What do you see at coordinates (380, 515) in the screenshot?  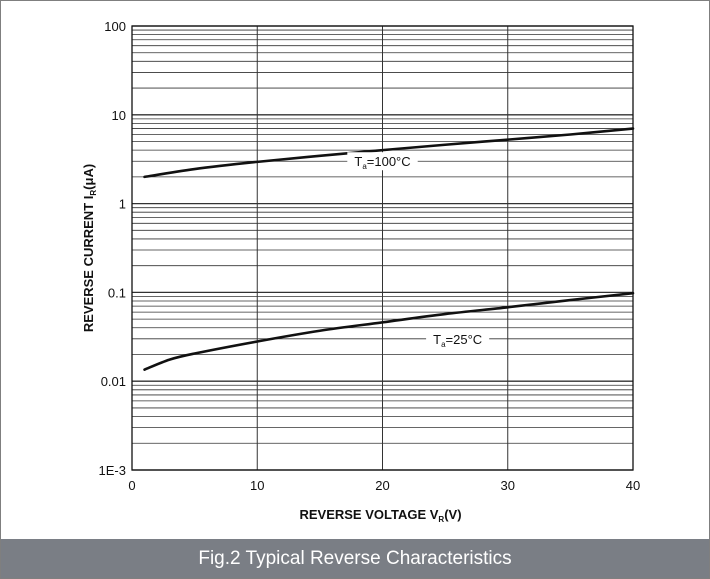 I see `x-axis-title: REVERSE VOLTAGE VR(V)` at bounding box center [380, 515].